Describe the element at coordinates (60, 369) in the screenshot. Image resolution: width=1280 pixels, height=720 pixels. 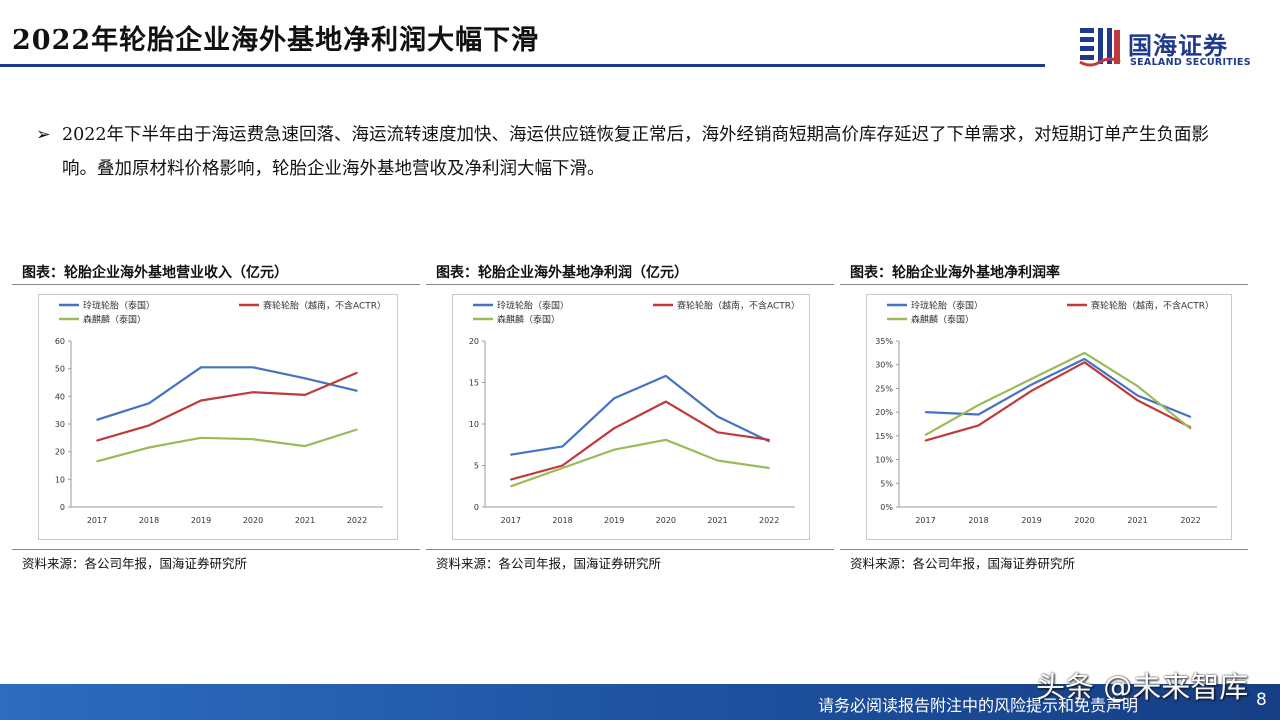
I see `y-tick-label: 50` at that location.